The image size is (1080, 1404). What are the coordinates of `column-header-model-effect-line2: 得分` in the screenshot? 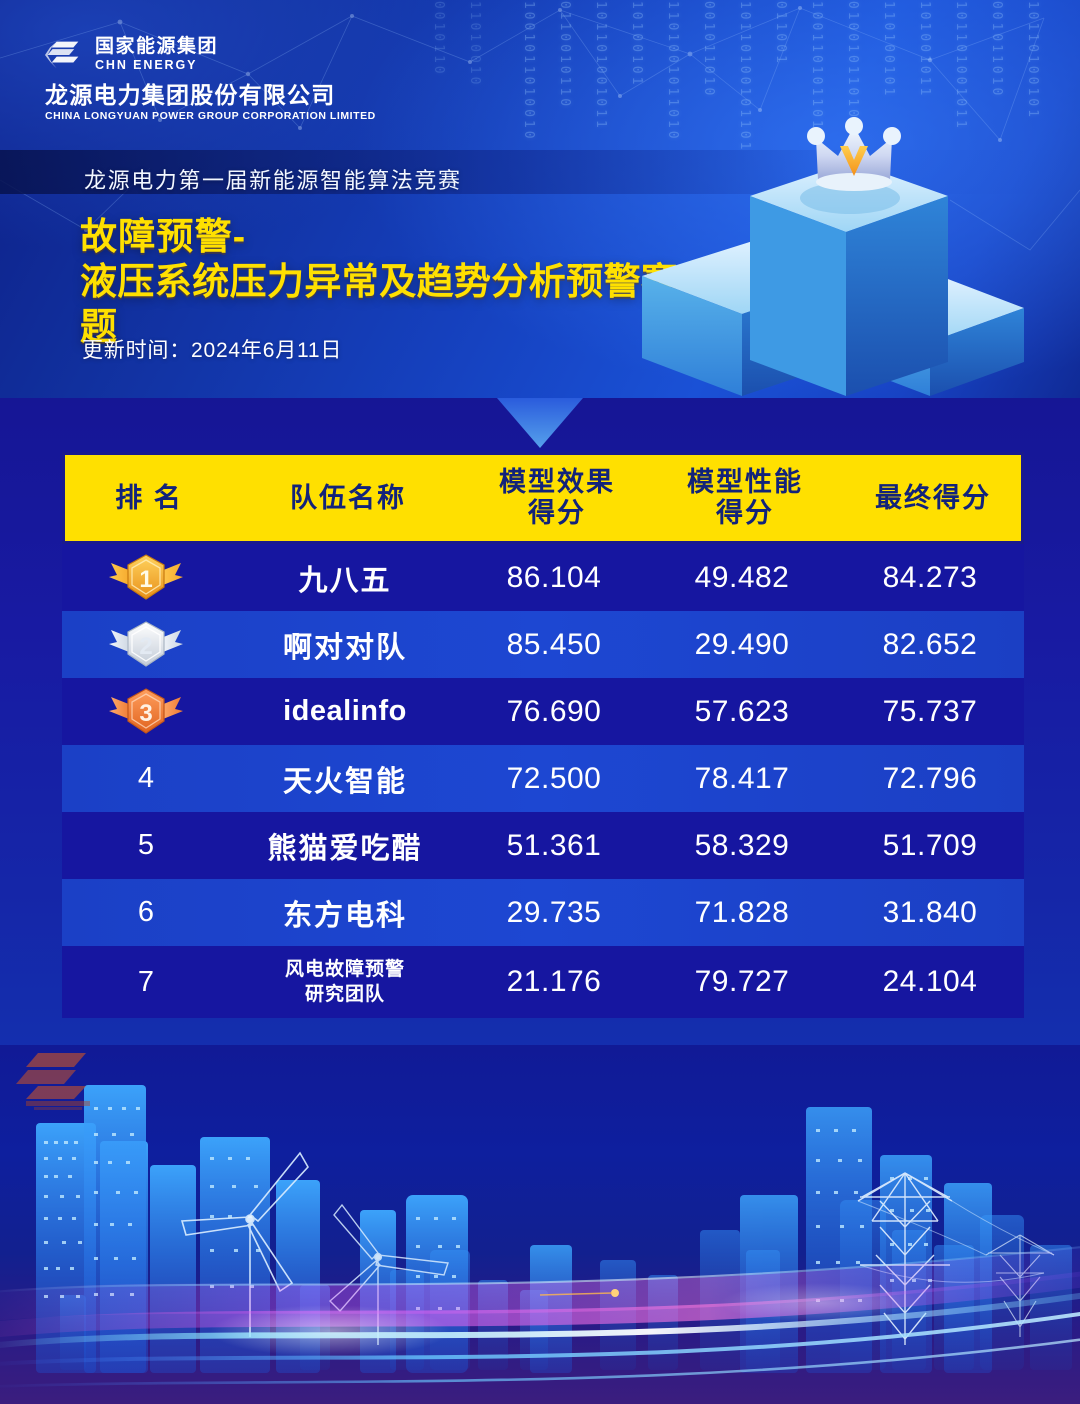 It's located at (557, 513).